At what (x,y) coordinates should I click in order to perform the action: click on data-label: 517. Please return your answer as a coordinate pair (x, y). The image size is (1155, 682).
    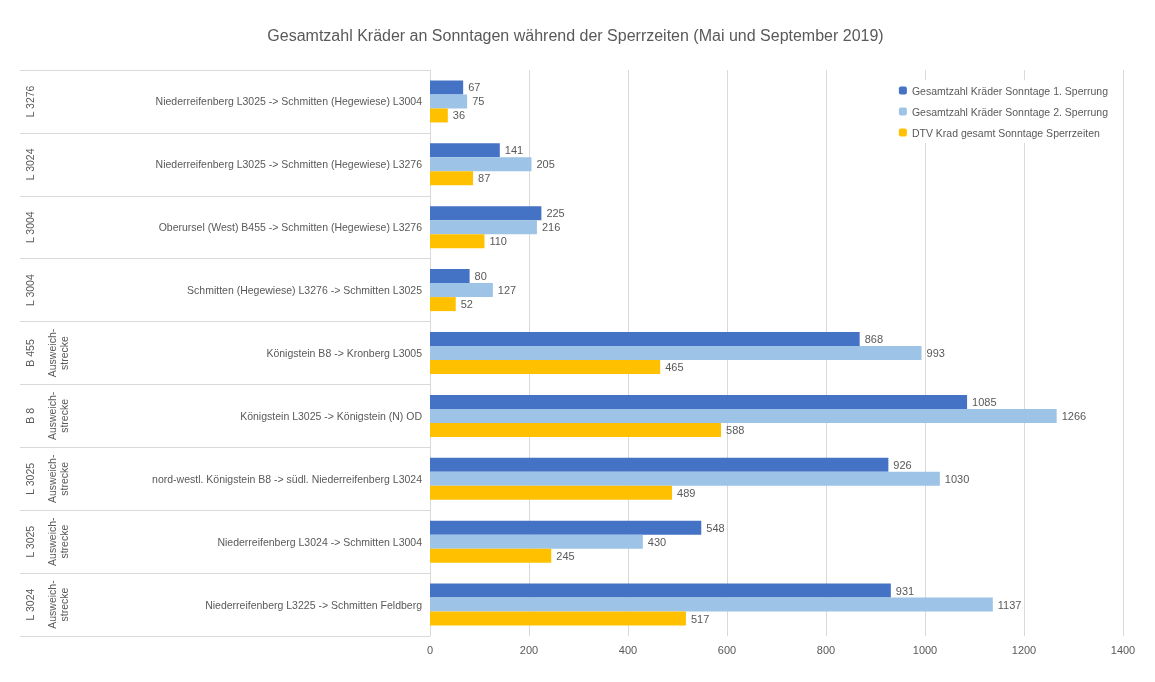
    Looking at the image, I should click on (700, 618).